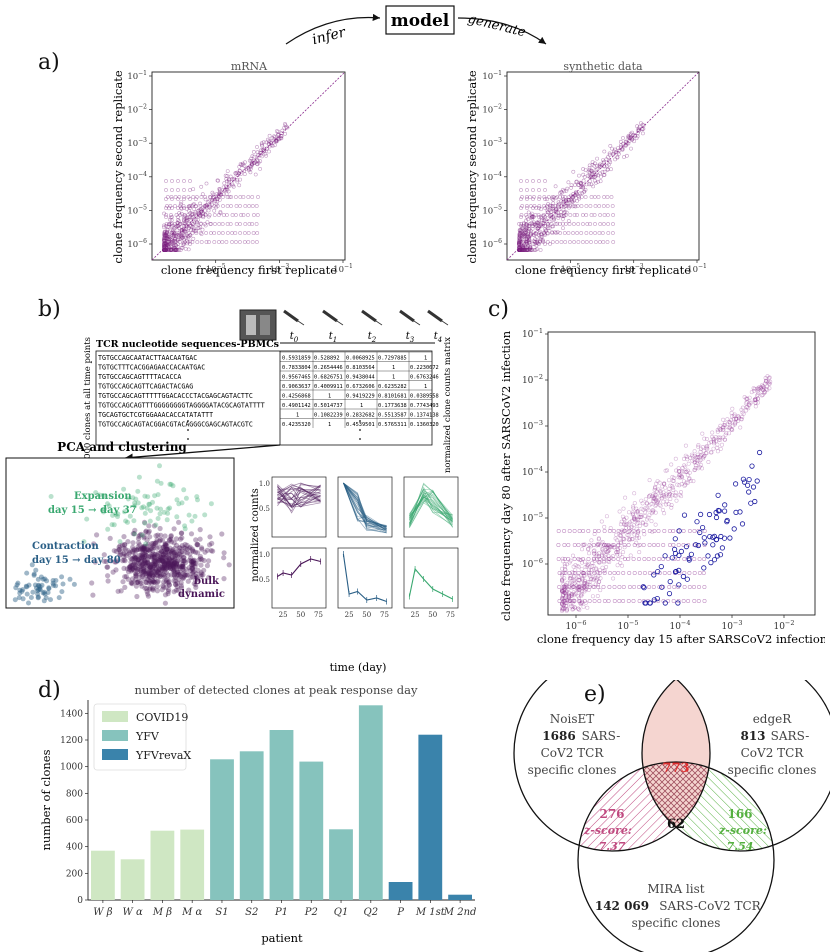  What do you see at coordinates (46, 799) in the screenshot?
I see `y-axis-label: number of clones` at bounding box center [46, 799].